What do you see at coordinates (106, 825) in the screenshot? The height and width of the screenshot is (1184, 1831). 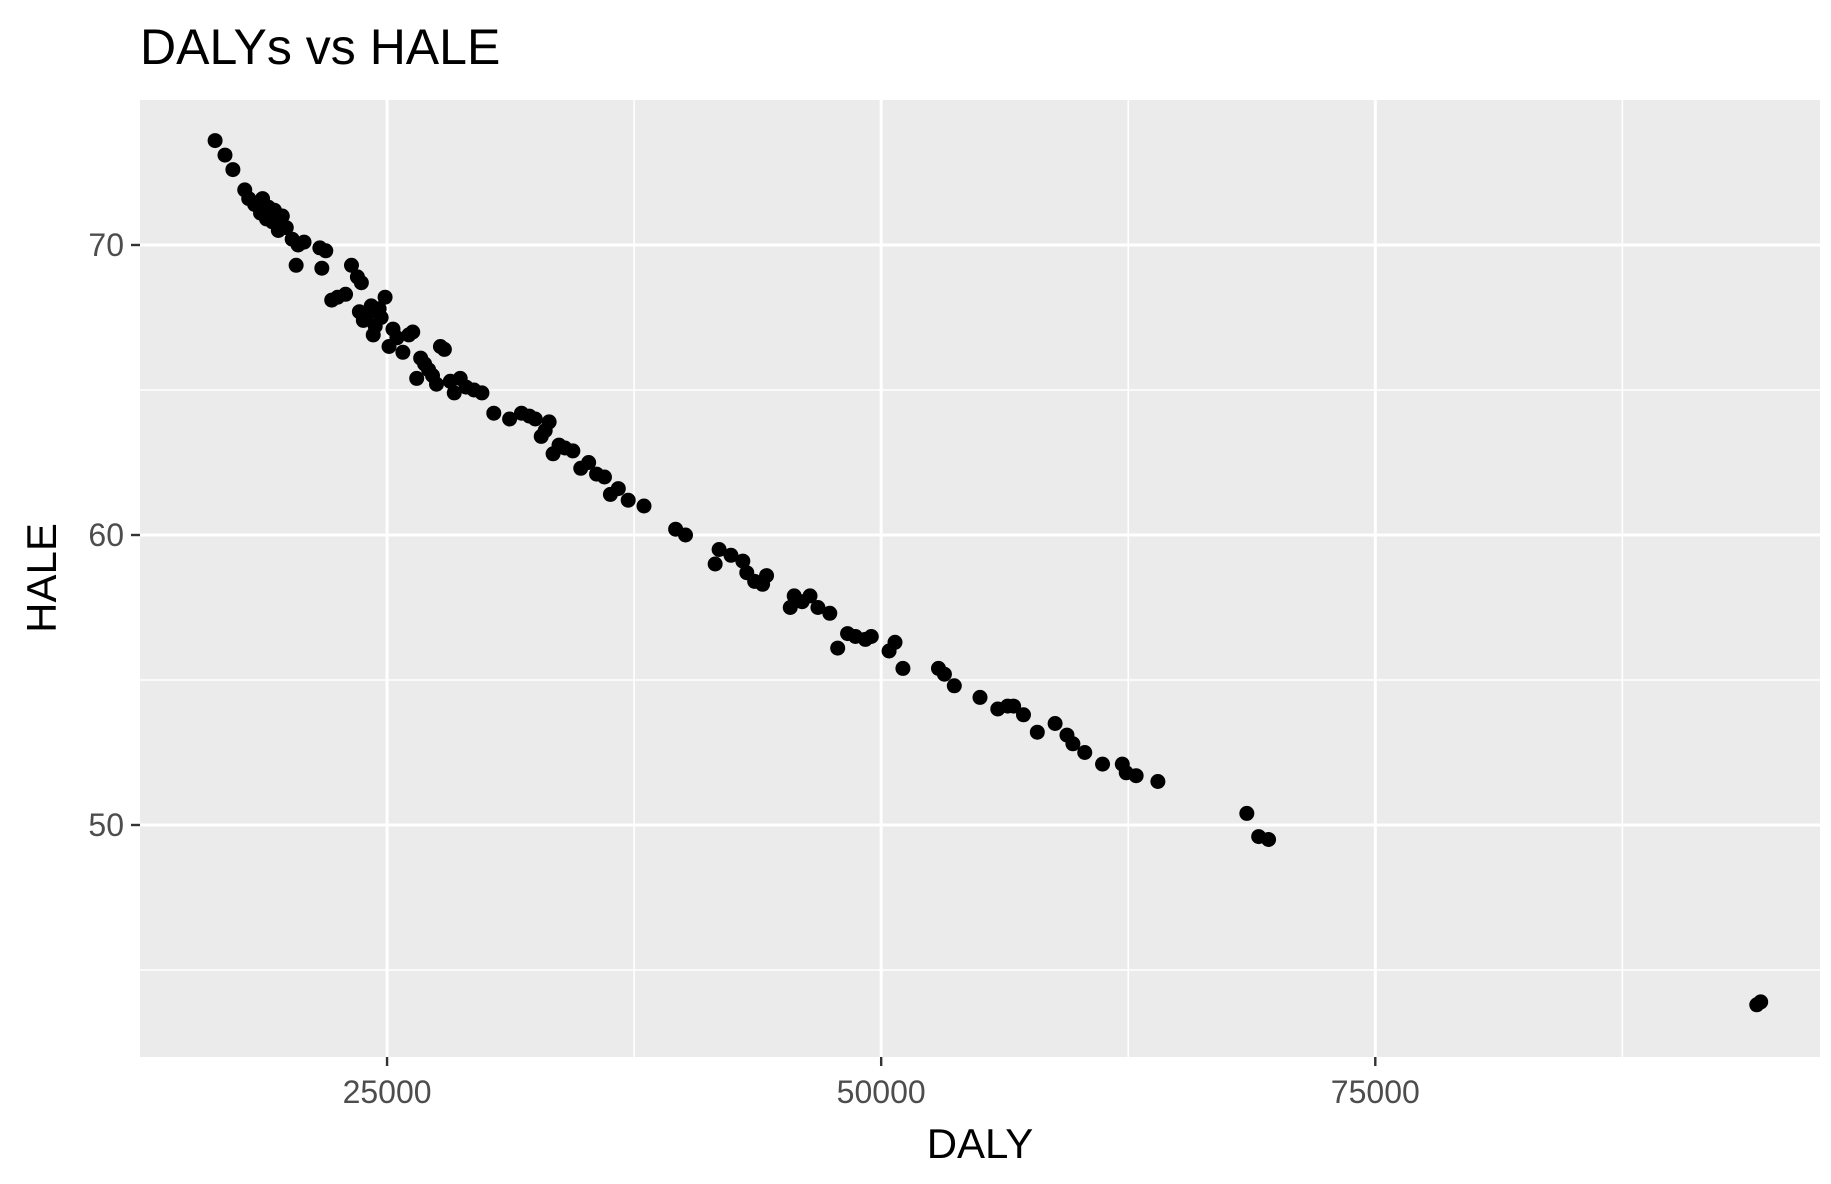 I see `y-tick-label: 50` at bounding box center [106, 825].